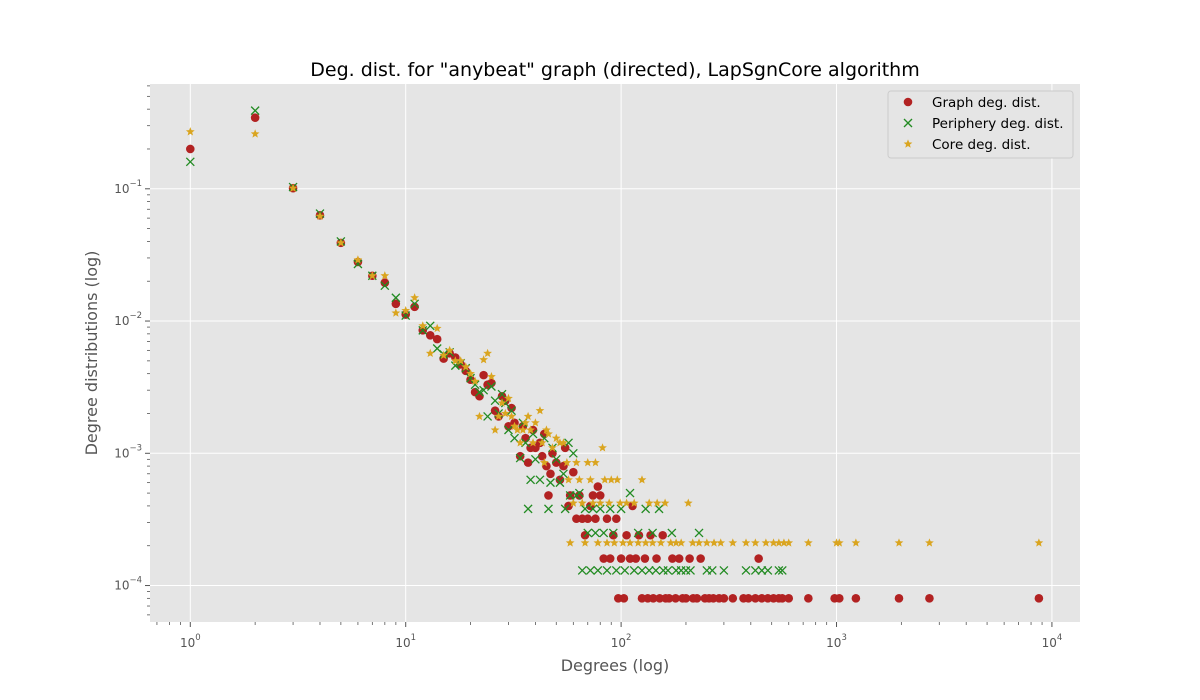 This screenshot has height=700, width=1200. I want to click on y-tick-label: 10−4, so click(128, 584).